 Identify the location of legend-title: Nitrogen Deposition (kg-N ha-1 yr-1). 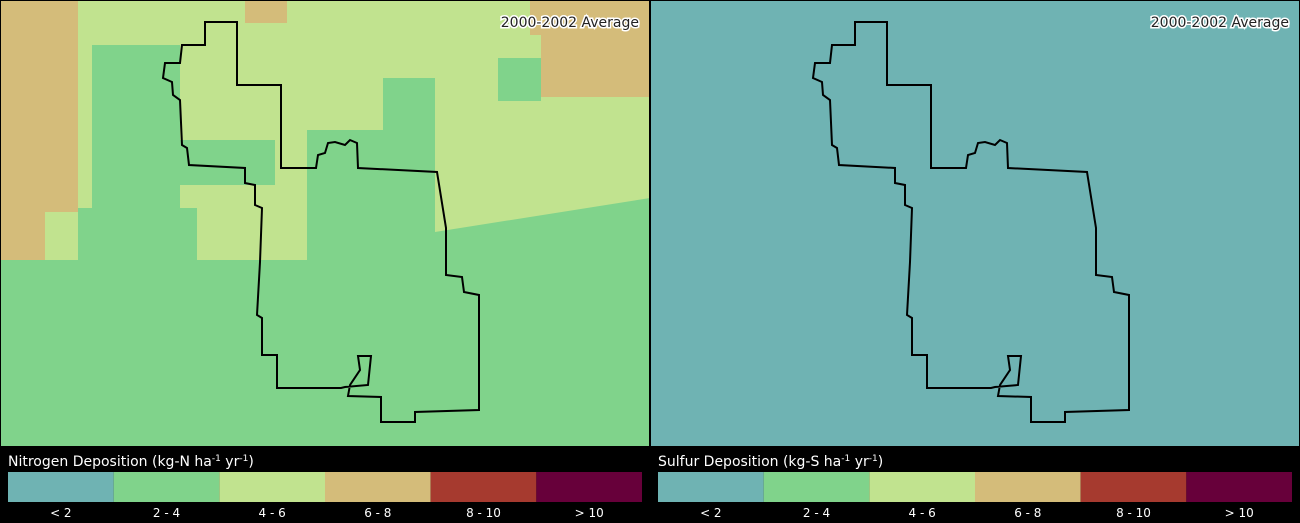
(131, 462).